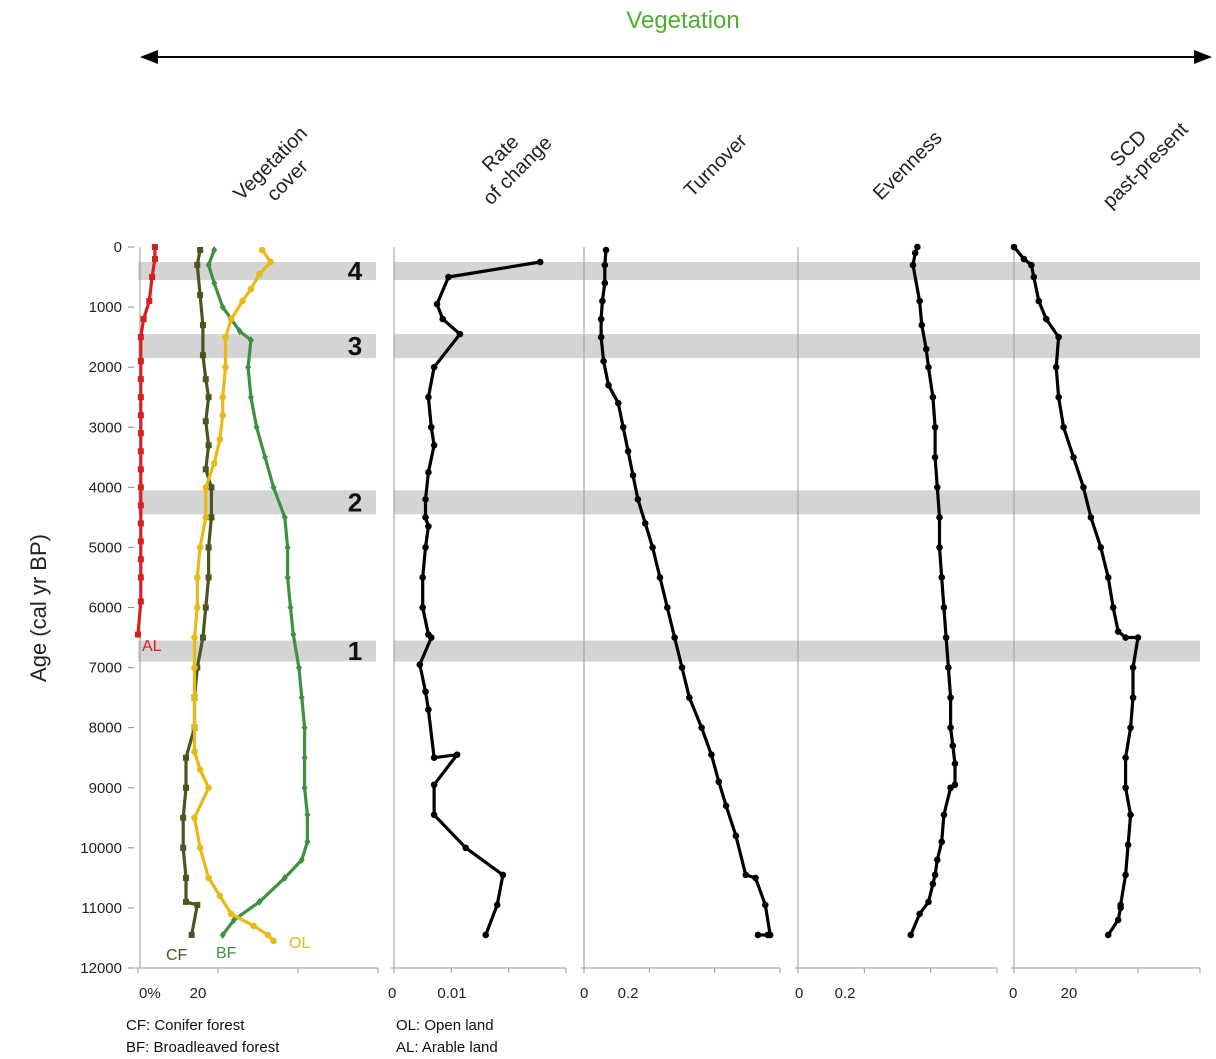 The image size is (1216, 1059). What do you see at coordinates (105, 427) in the screenshot?
I see `y-tick-label: 3000` at bounding box center [105, 427].